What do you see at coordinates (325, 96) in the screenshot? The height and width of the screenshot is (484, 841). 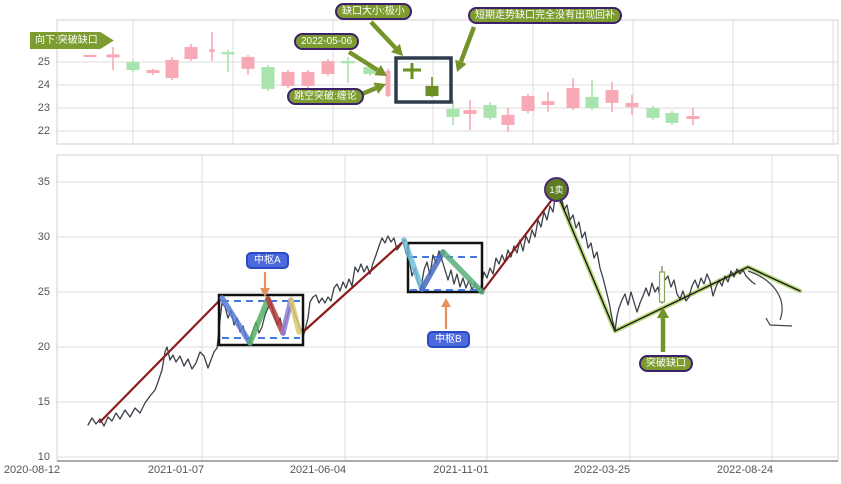 I see `annotation-gap-breakout-theory: 跳空突破:缠论` at bounding box center [325, 96].